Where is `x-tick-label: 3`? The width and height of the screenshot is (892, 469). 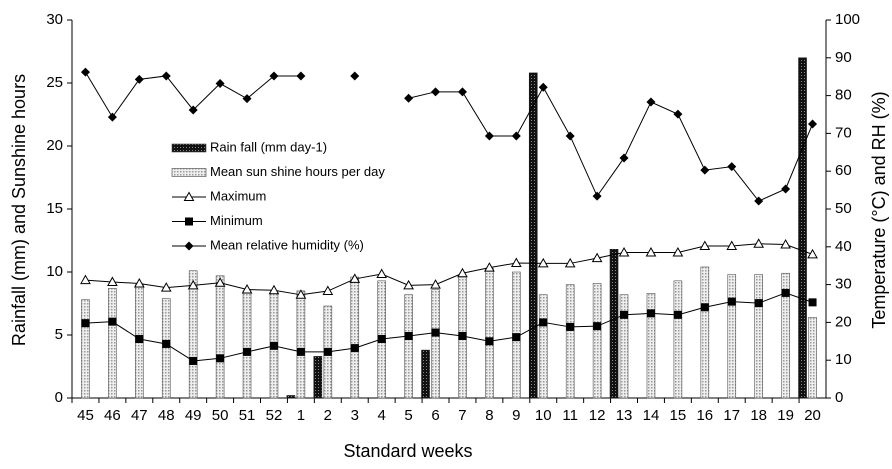
x-tick-label: 3 is located at coordinates (355, 415).